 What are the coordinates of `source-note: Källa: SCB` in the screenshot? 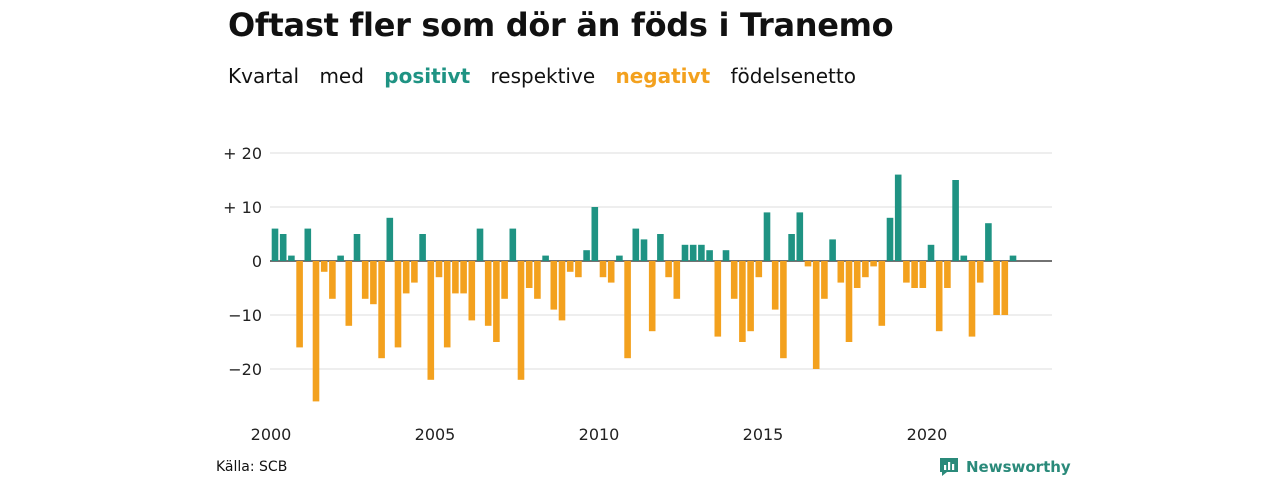 It's located at (252, 467).